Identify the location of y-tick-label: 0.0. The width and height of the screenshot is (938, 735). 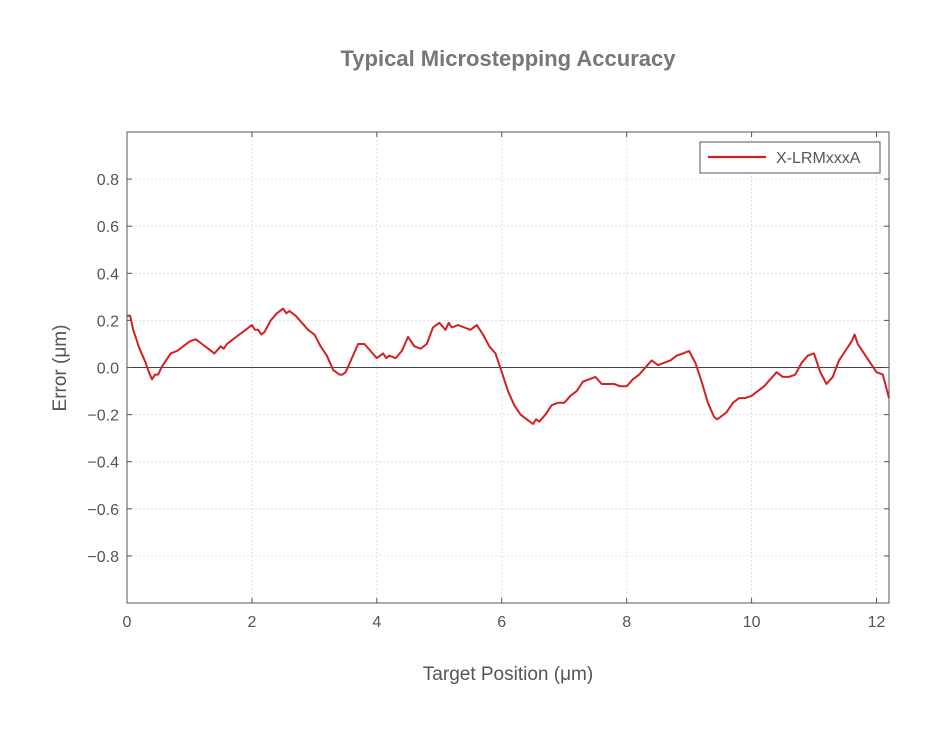
(108, 369).